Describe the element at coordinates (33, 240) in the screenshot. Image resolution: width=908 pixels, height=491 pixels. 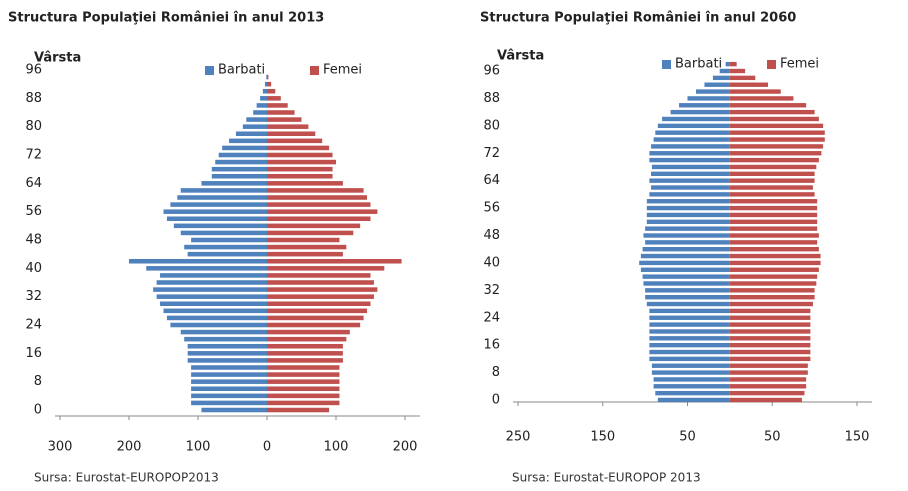
I see `y-tick-label: 48` at that location.